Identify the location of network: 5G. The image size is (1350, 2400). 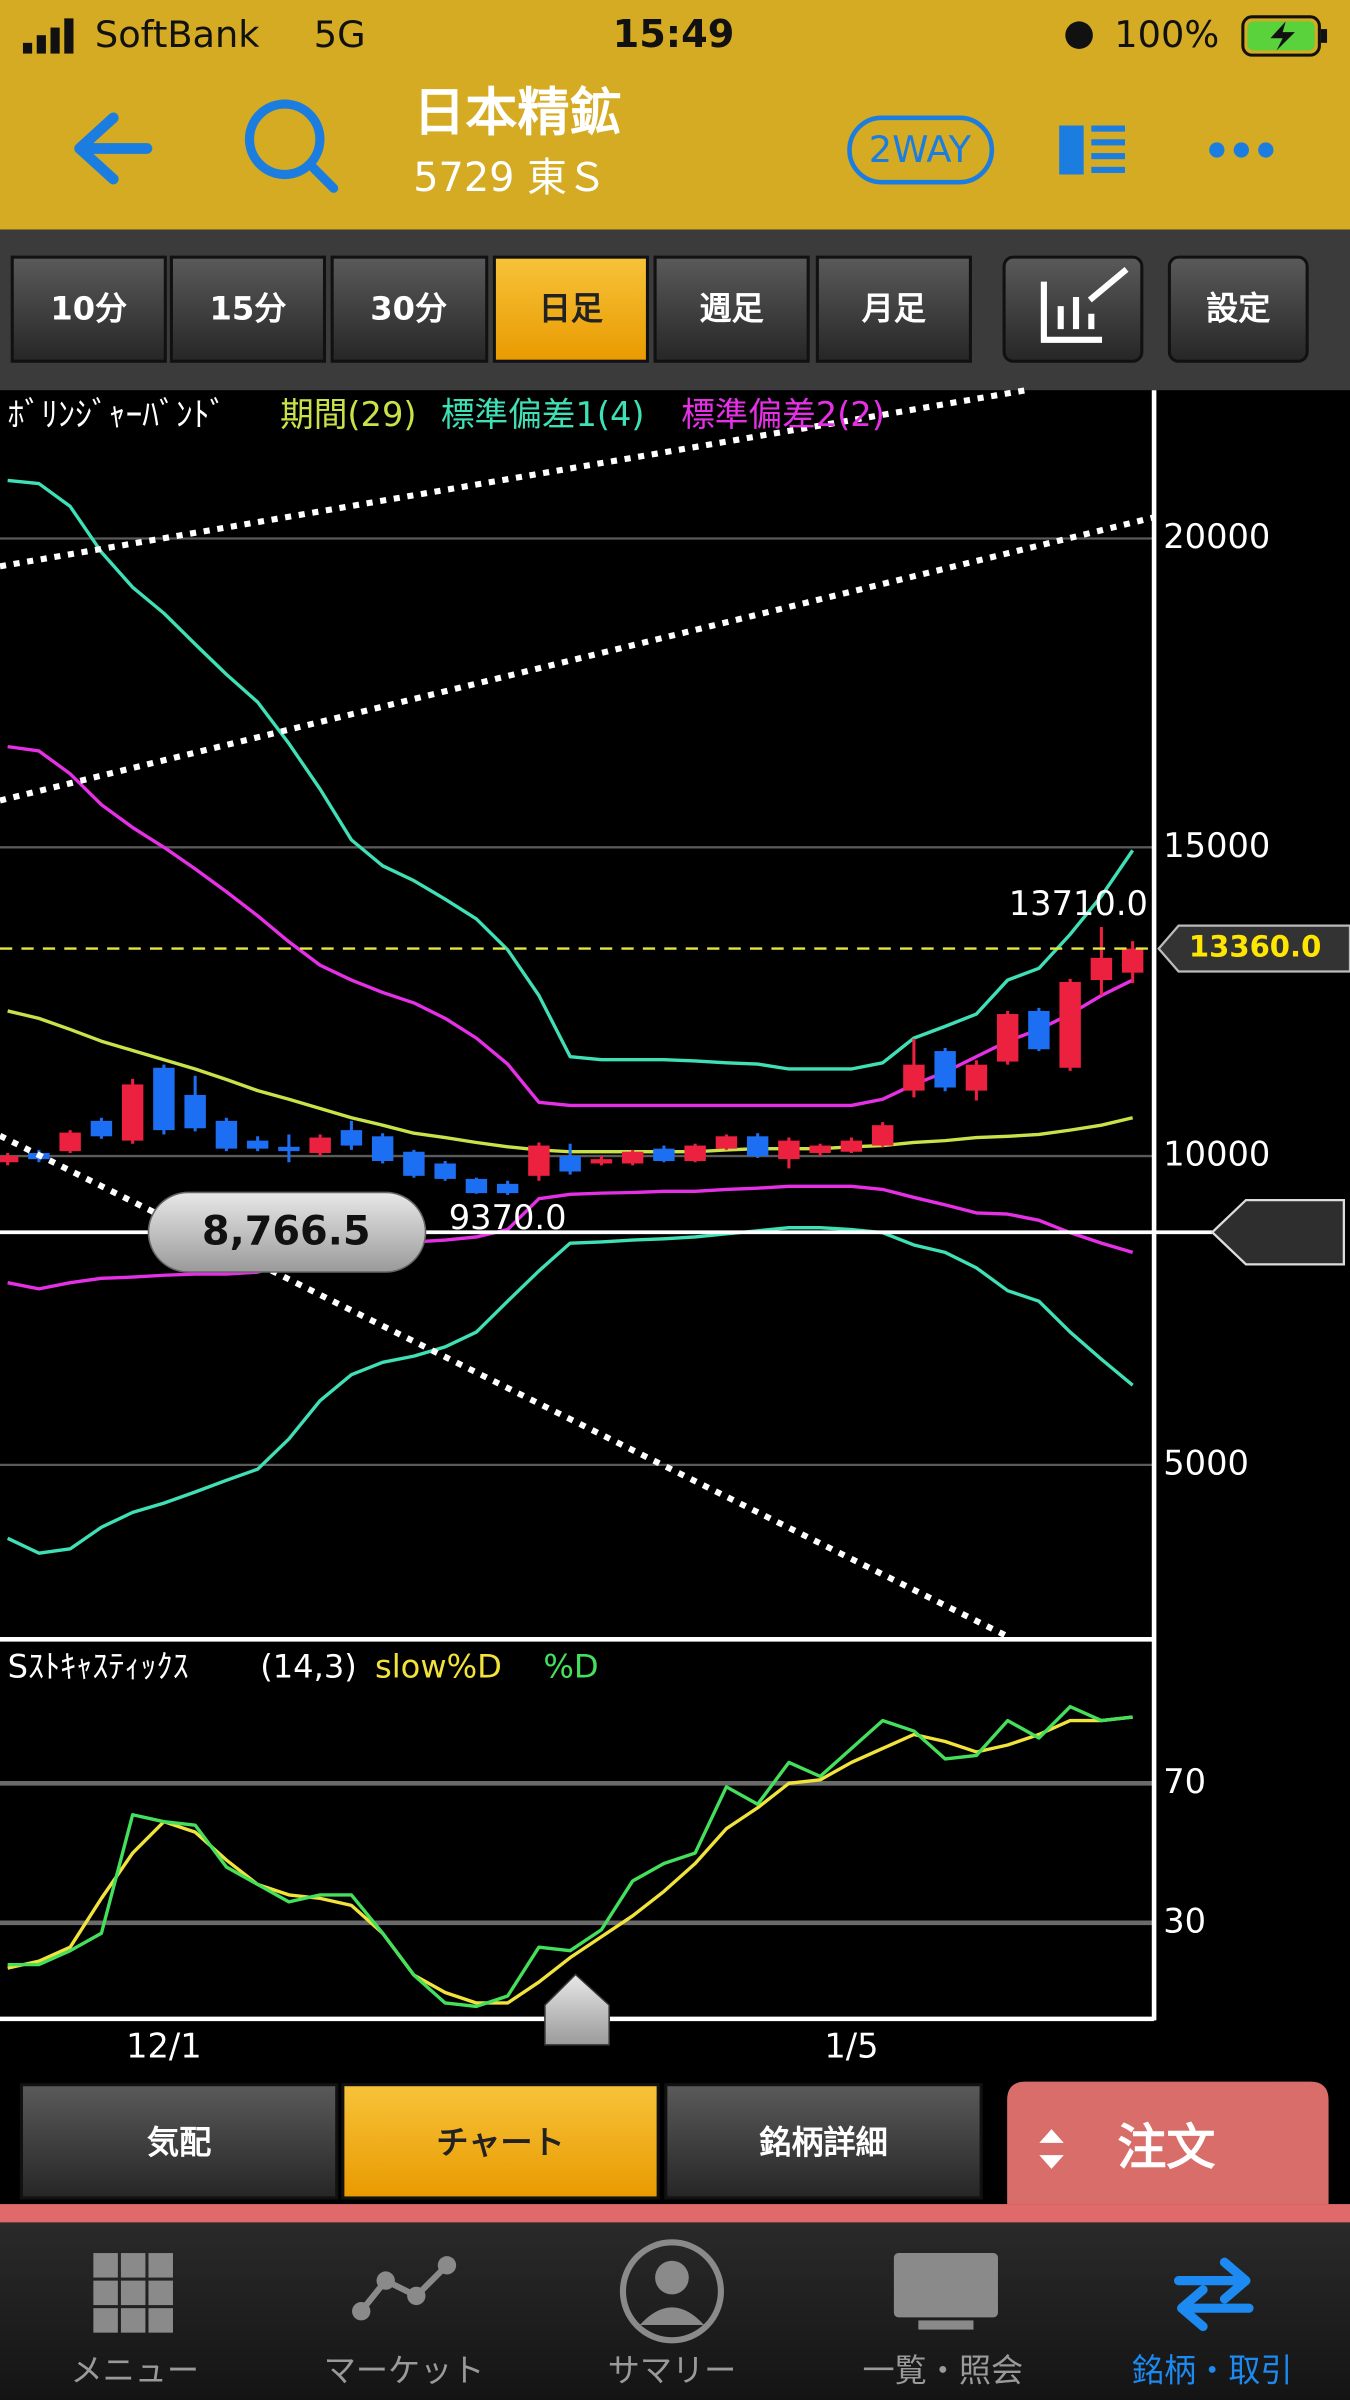
(340, 34).